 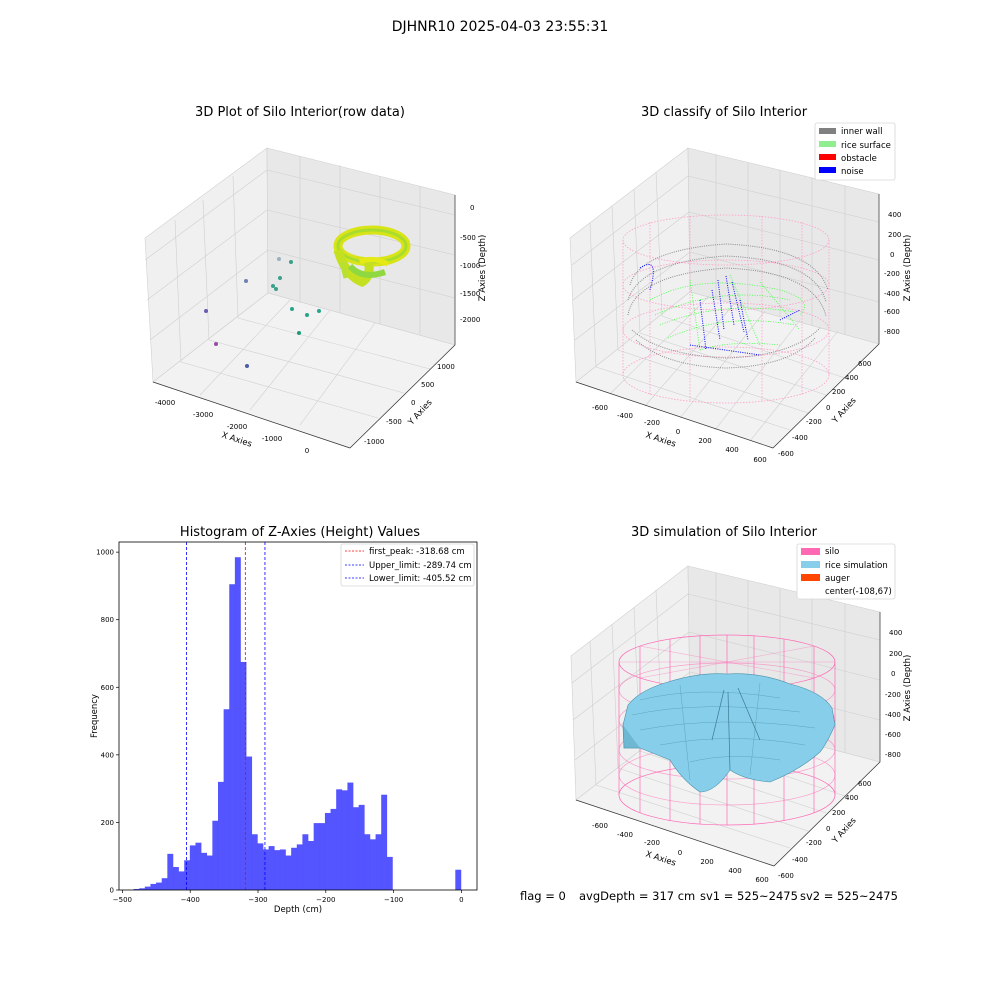 What do you see at coordinates (724, 112) in the screenshot?
I see `panel-classify-title: 3D classify of Silo Interior` at bounding box center [724, 112].